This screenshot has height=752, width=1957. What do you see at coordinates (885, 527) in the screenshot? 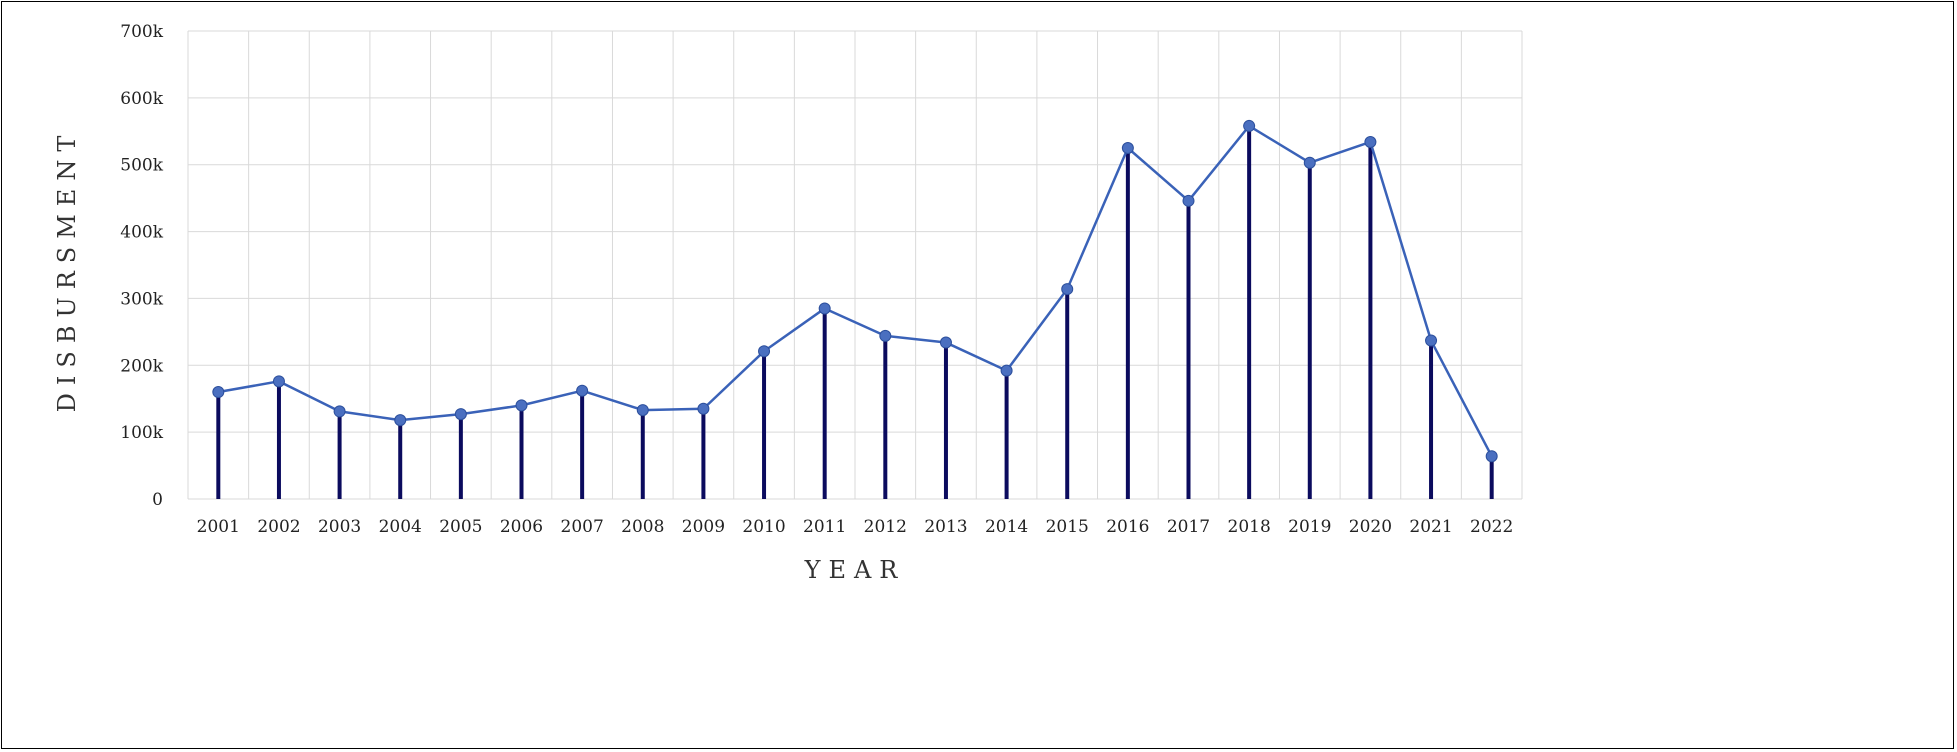
I see `x-tick-label: 2012` at bounding box center [885, 527].